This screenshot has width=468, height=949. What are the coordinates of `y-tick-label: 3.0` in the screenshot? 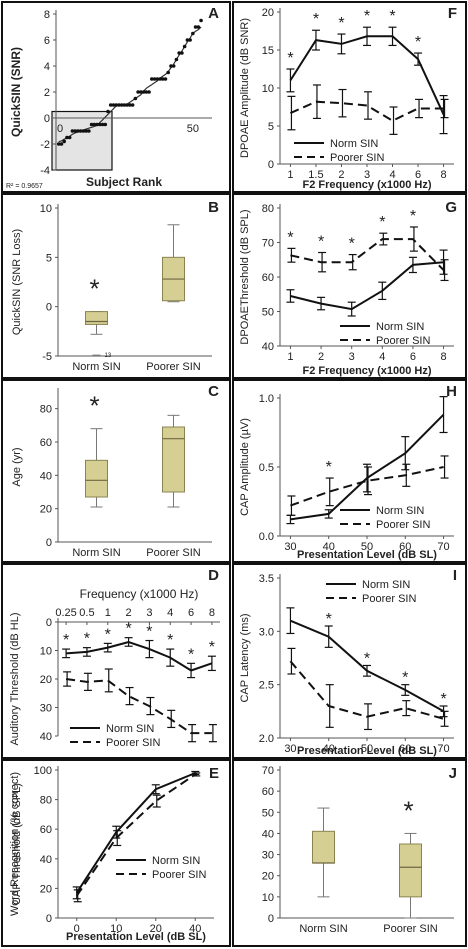 It's located at (266, 632).